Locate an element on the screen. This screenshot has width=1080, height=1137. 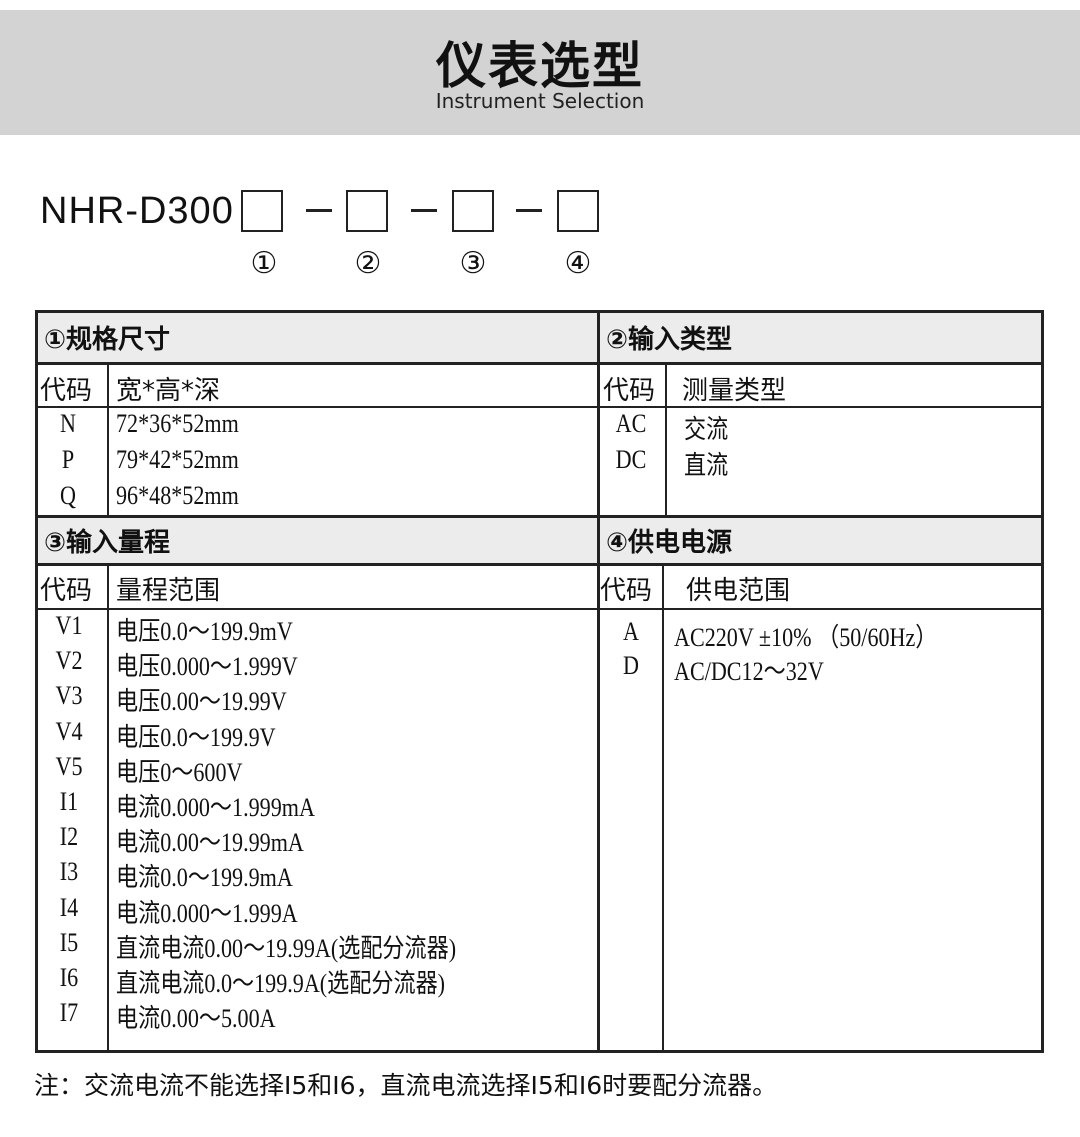
row-code: N is located at coordinates (68, 423).